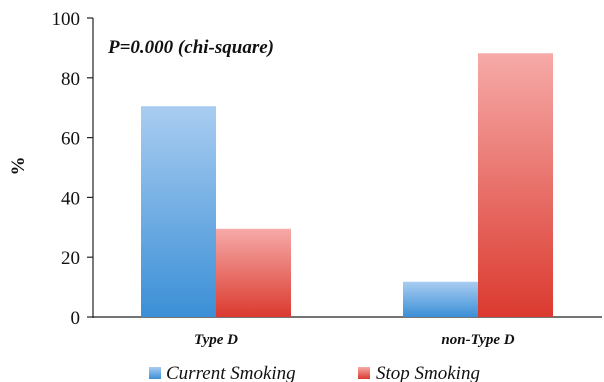  I want to click on y-tick-label: 100, so click(66, 19).